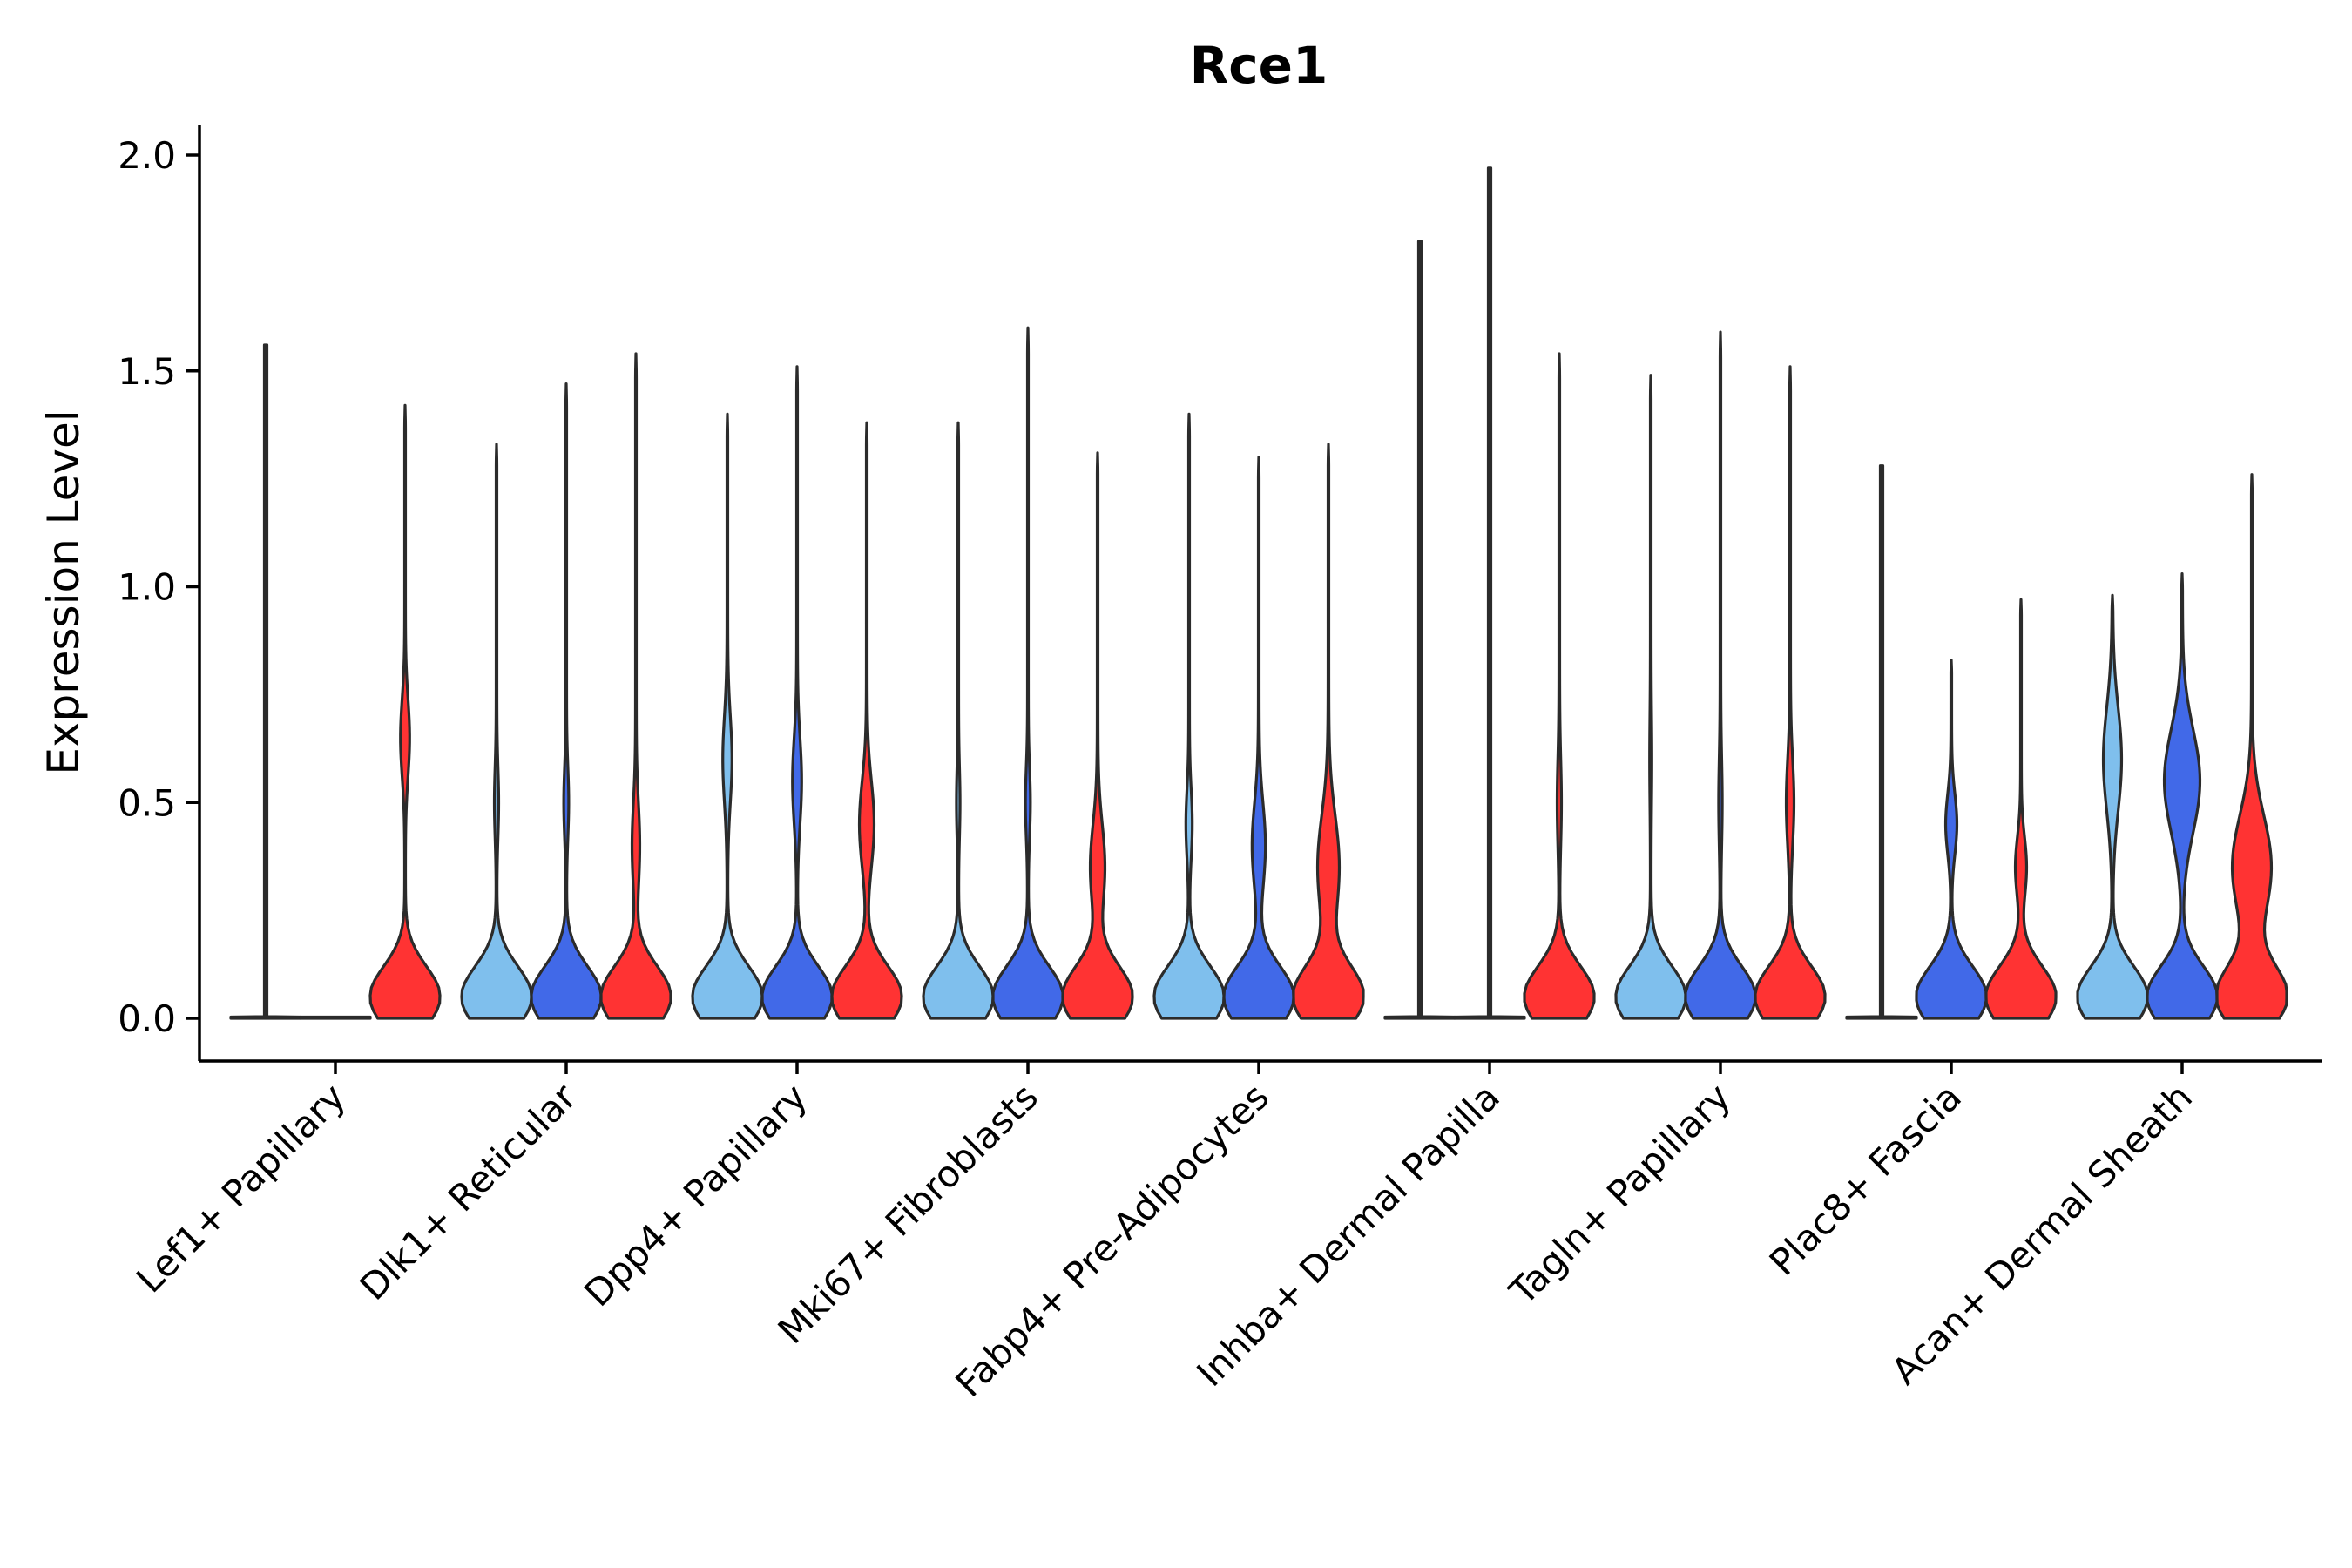  I want to click on y-tick-label: 1.0, so click(147, 587).